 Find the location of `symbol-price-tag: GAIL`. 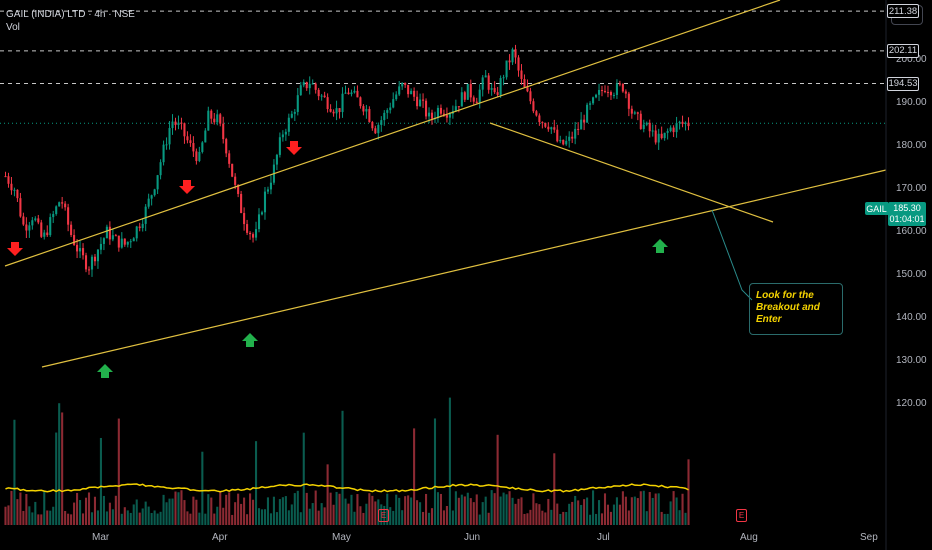

symbol-price-tag: GAIL is located at coordinates (876, 208).